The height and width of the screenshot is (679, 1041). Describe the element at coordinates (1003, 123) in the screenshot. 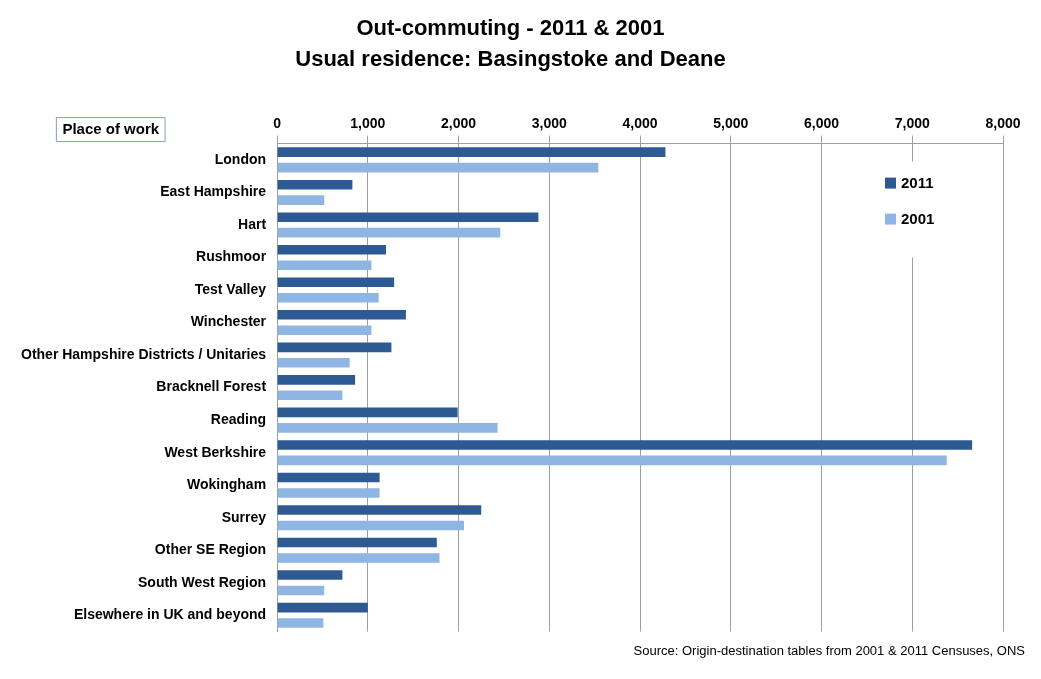

I see `x-tick-label: 8,000` at that location.